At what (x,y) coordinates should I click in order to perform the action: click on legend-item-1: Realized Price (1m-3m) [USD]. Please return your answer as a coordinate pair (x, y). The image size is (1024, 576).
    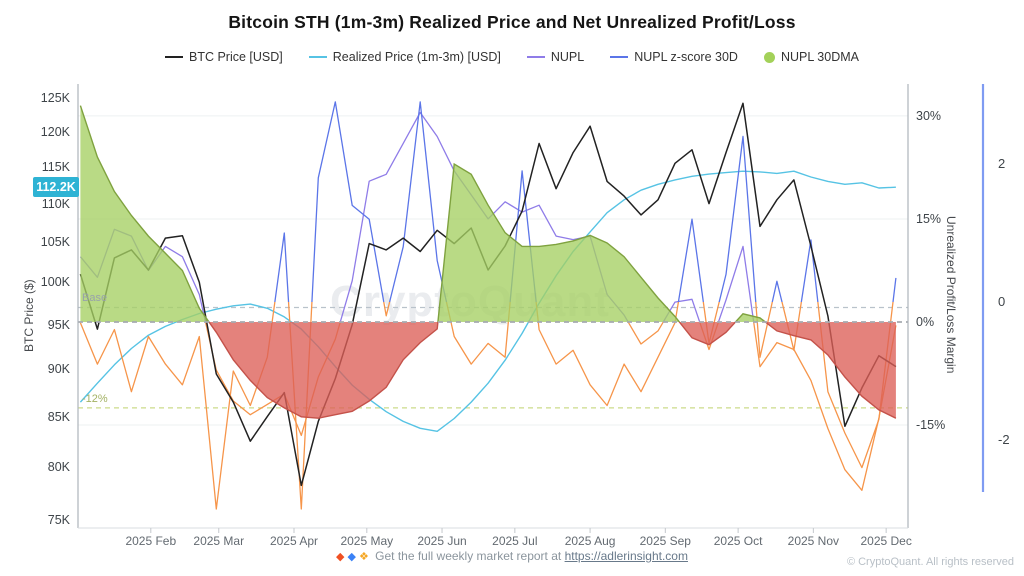
    Looking at the image, I should click on (404, 57).